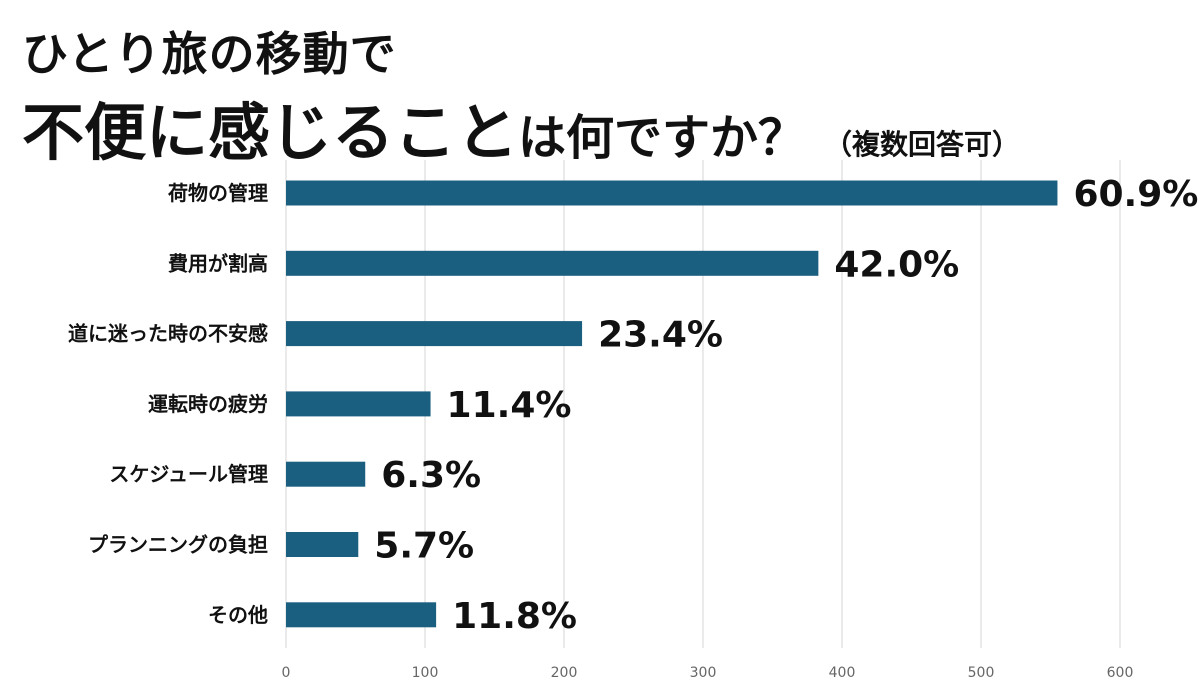 The height and width of the screenshot is (700, 1200). Describe the element at coordinates (514, 616) in the screenshot. I see `data-label: 11.8%` at that location.